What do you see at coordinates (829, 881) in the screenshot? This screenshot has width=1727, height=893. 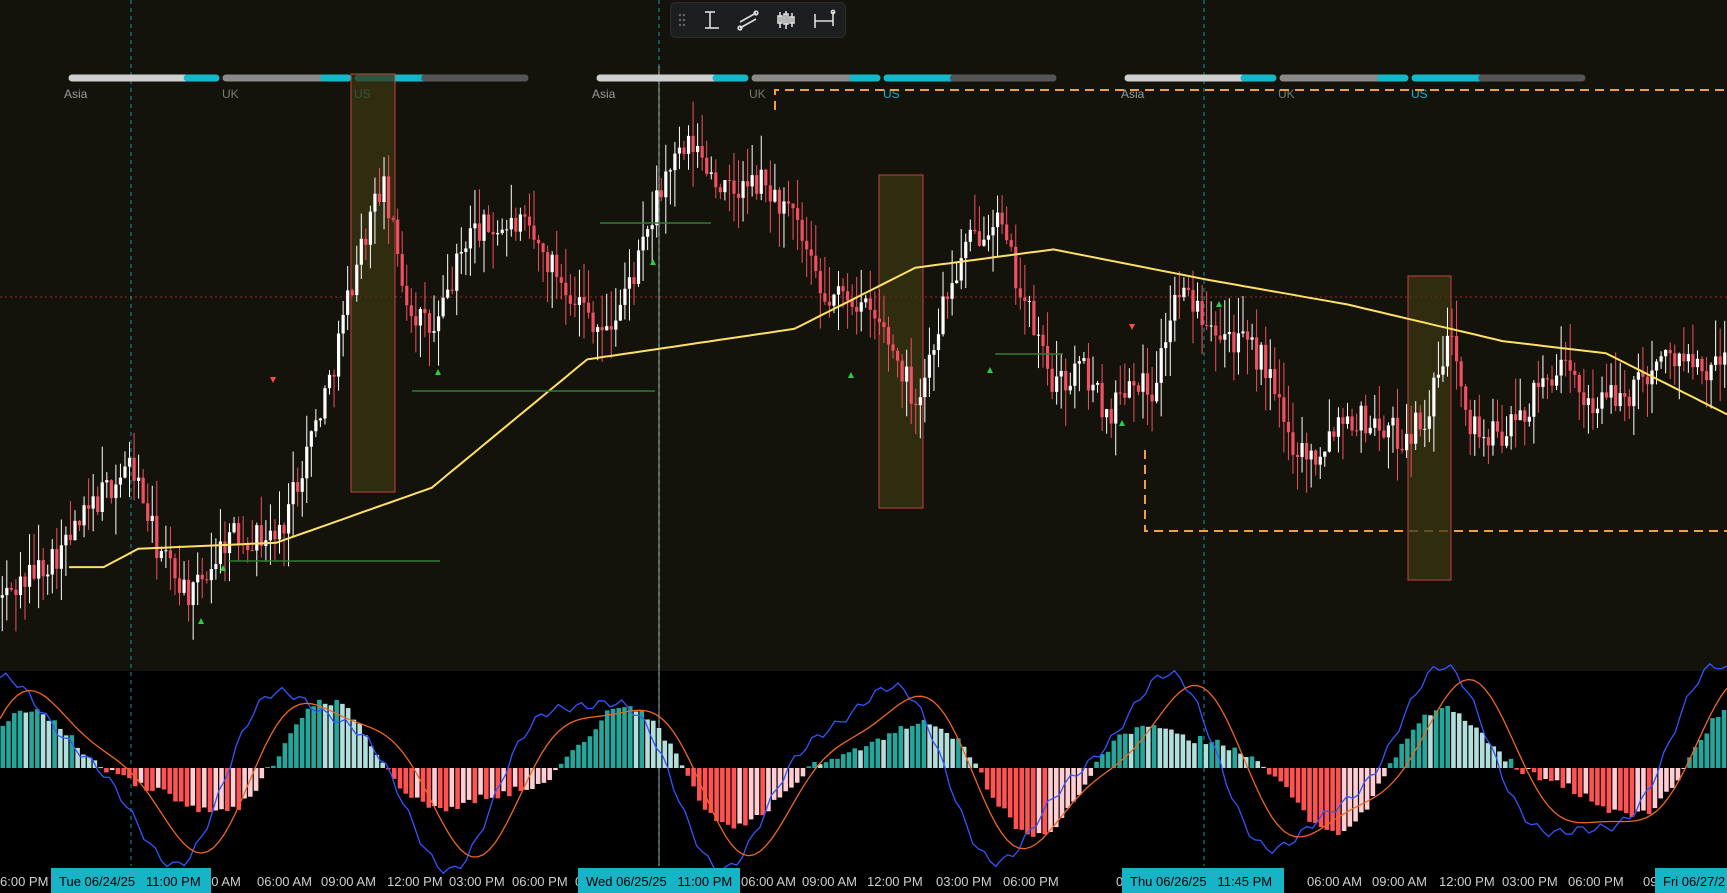 I see `time-axis-tick: 09:00 AM` at bounding box center [829, 881].